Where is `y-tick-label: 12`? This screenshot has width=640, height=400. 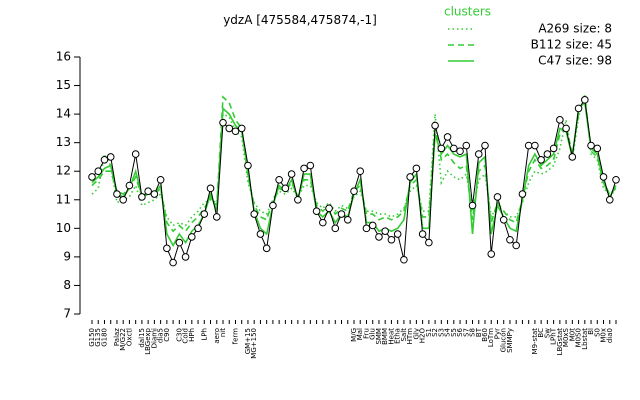 y-tick-label: 12 is located at coordinates (63, 171).